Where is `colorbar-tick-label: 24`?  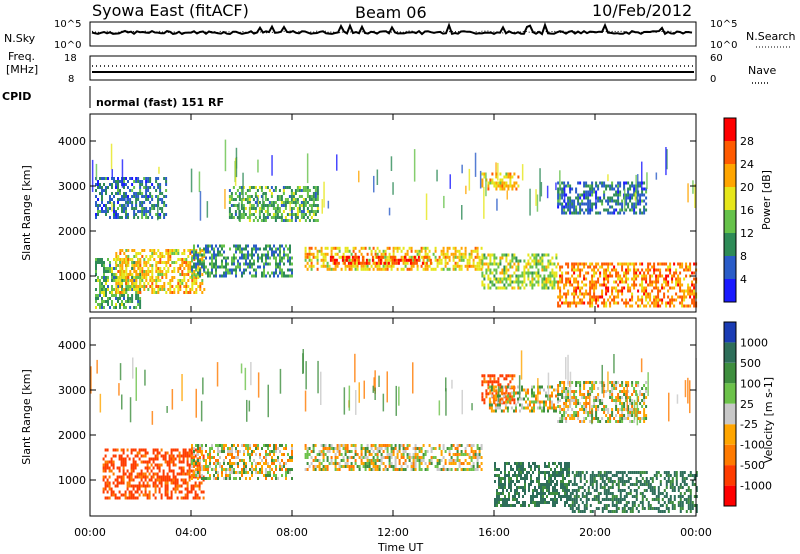
colorbar-tick-label: 24 is located at coordinates (747, 164).